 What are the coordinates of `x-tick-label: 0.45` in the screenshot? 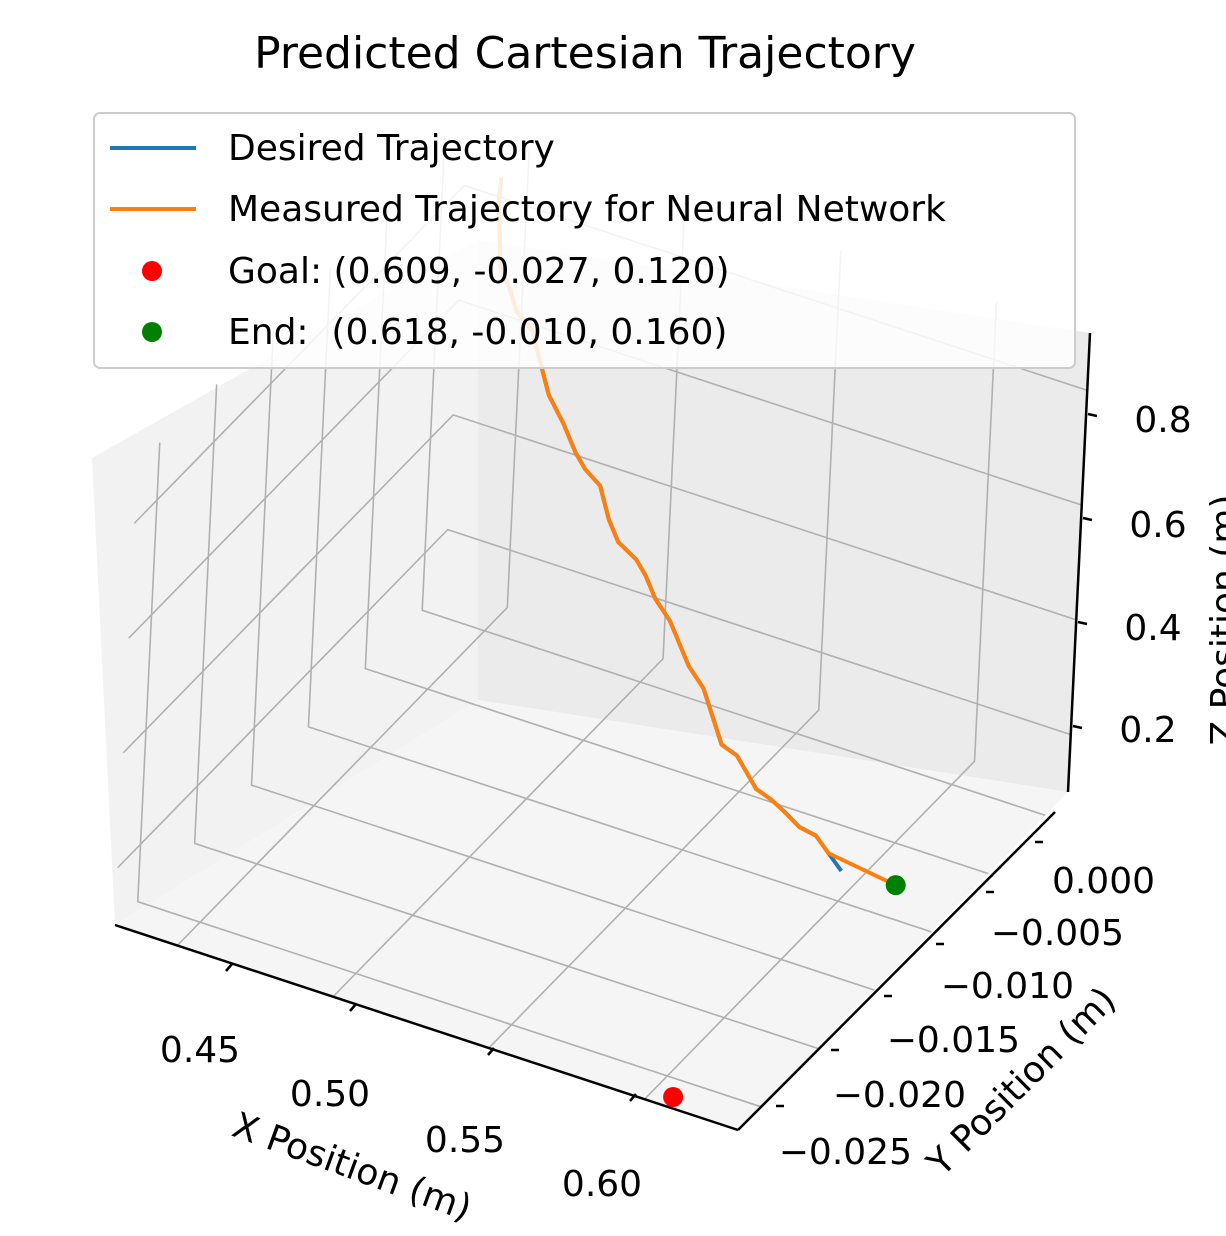 It's located at (200, 1050).